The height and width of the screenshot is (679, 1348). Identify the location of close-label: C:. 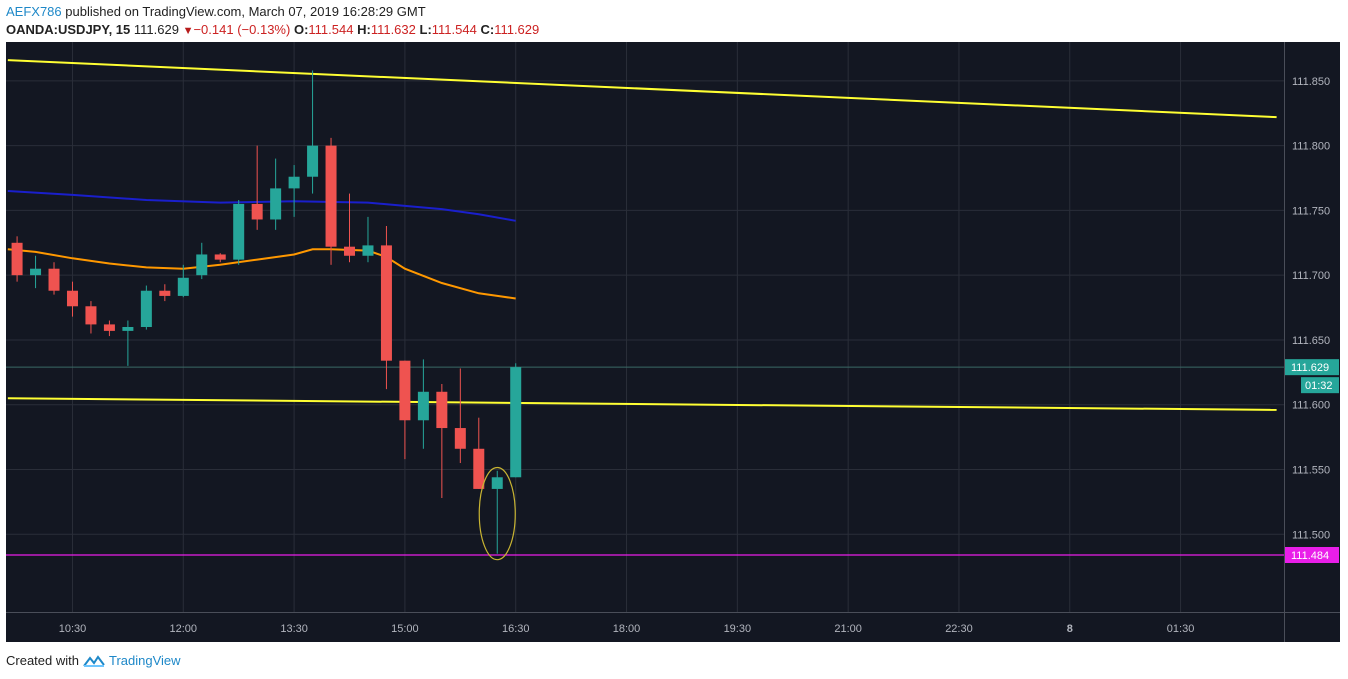
(487, 29).